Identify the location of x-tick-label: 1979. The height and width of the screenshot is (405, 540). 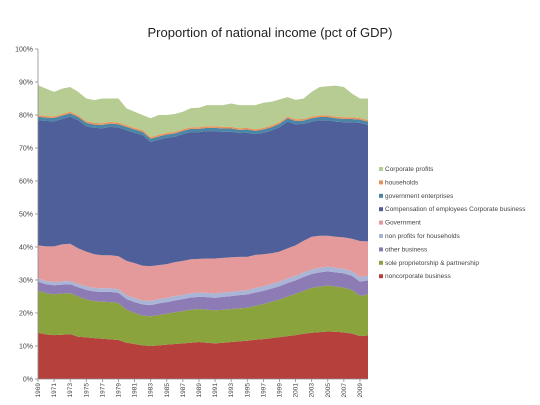
(118, 390).